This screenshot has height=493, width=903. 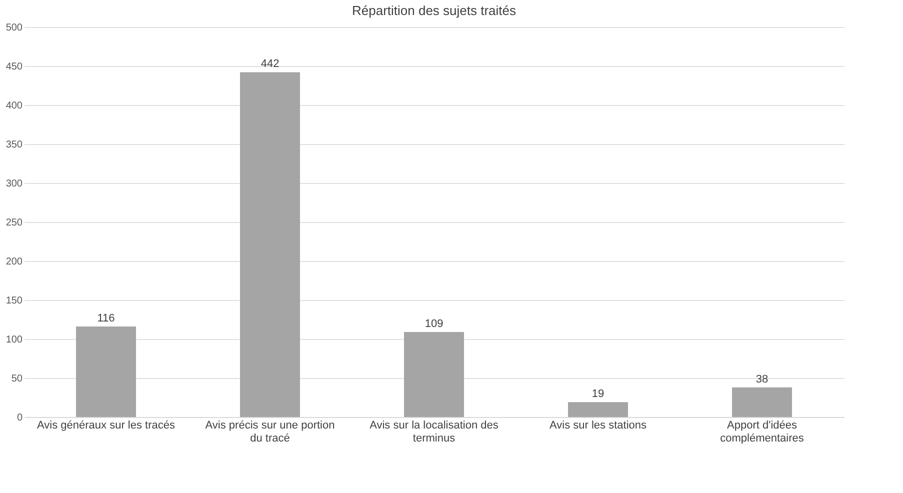 I want to click on y-tick-label: 0, so click(x=19, y=418).